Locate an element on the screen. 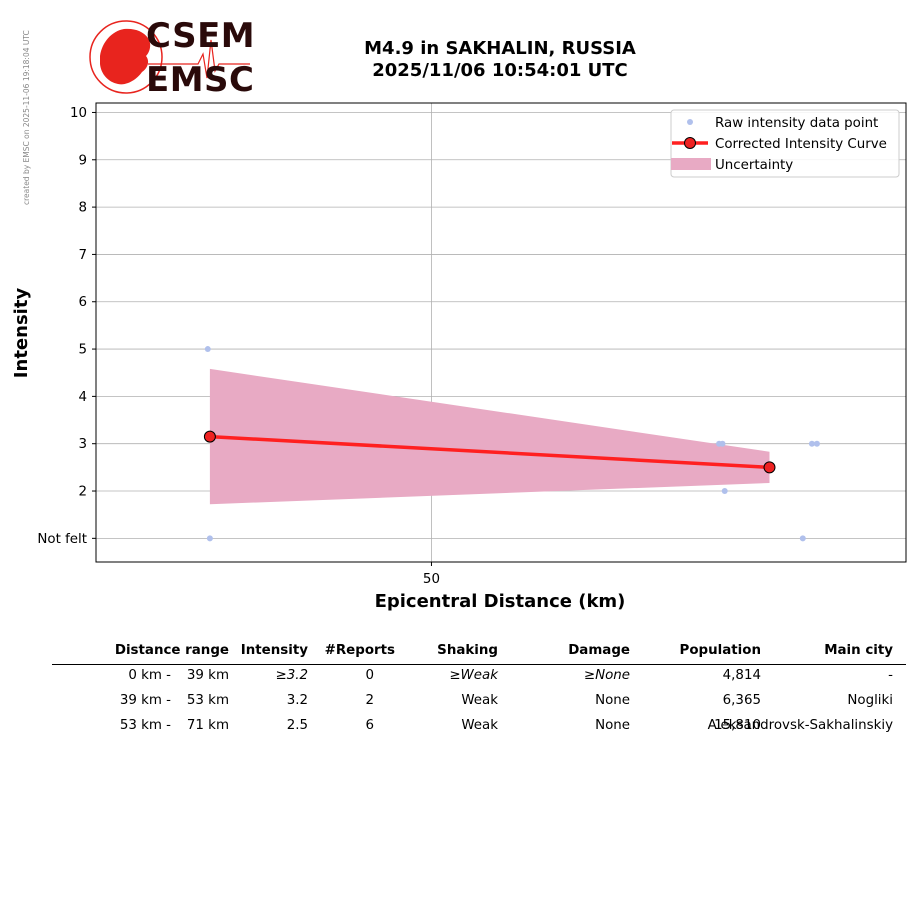 This screenshot has height=905, width=915. header-shaking: Shaking is located at coordinates (467, 650).